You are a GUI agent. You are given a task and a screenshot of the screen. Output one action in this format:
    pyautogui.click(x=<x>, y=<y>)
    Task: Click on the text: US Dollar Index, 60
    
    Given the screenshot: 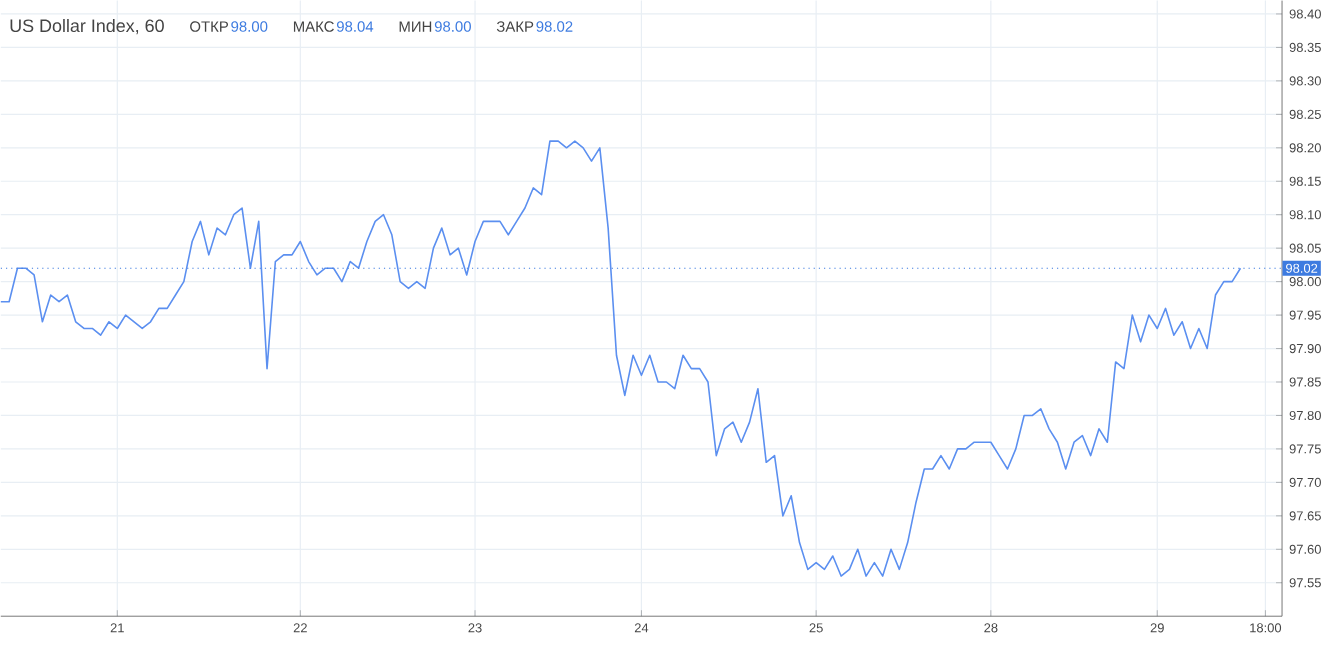 What is the action you would take?
    pyautogui.click(x=87, y=26)
    